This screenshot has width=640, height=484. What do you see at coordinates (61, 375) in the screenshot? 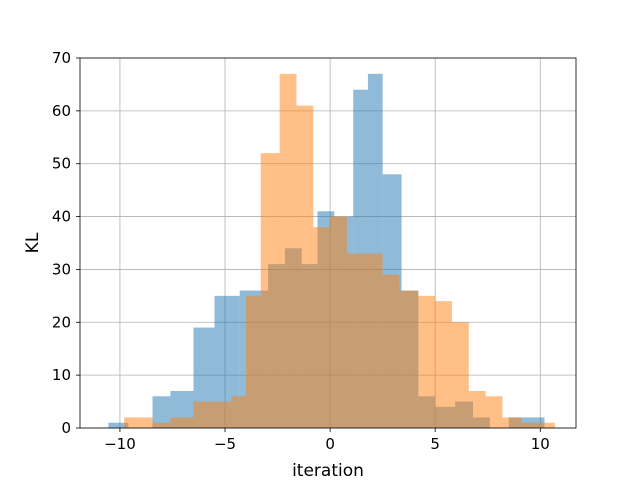
I see `y-tick-label: 10` at bounding box center [61, 375].